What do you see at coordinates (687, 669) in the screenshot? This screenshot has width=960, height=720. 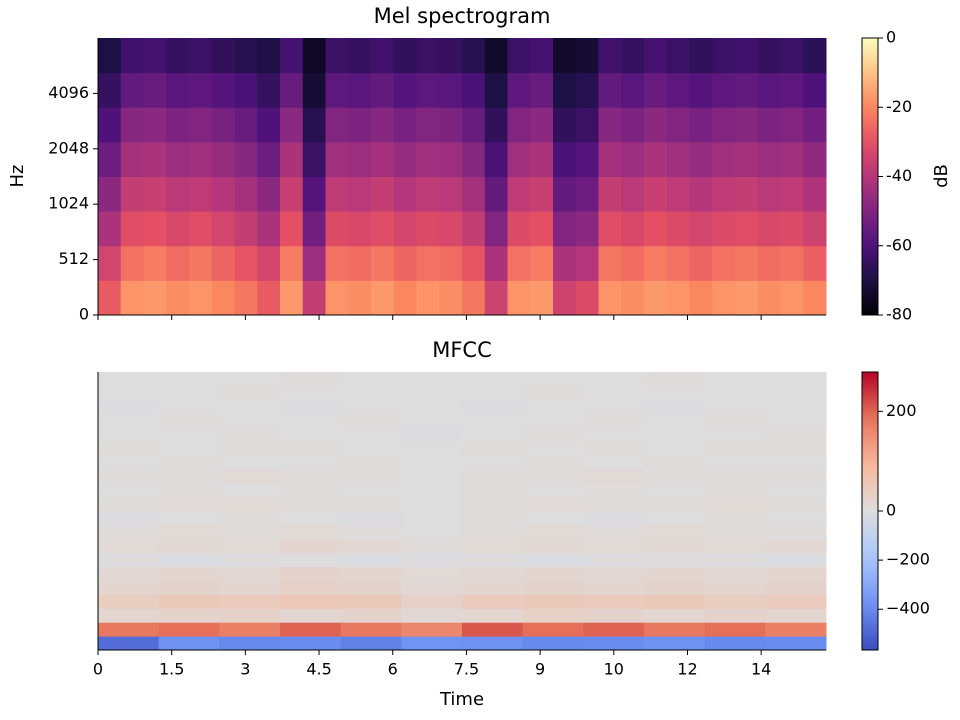 I see `x-tick-label: 12` at bounding box center [687, 669].